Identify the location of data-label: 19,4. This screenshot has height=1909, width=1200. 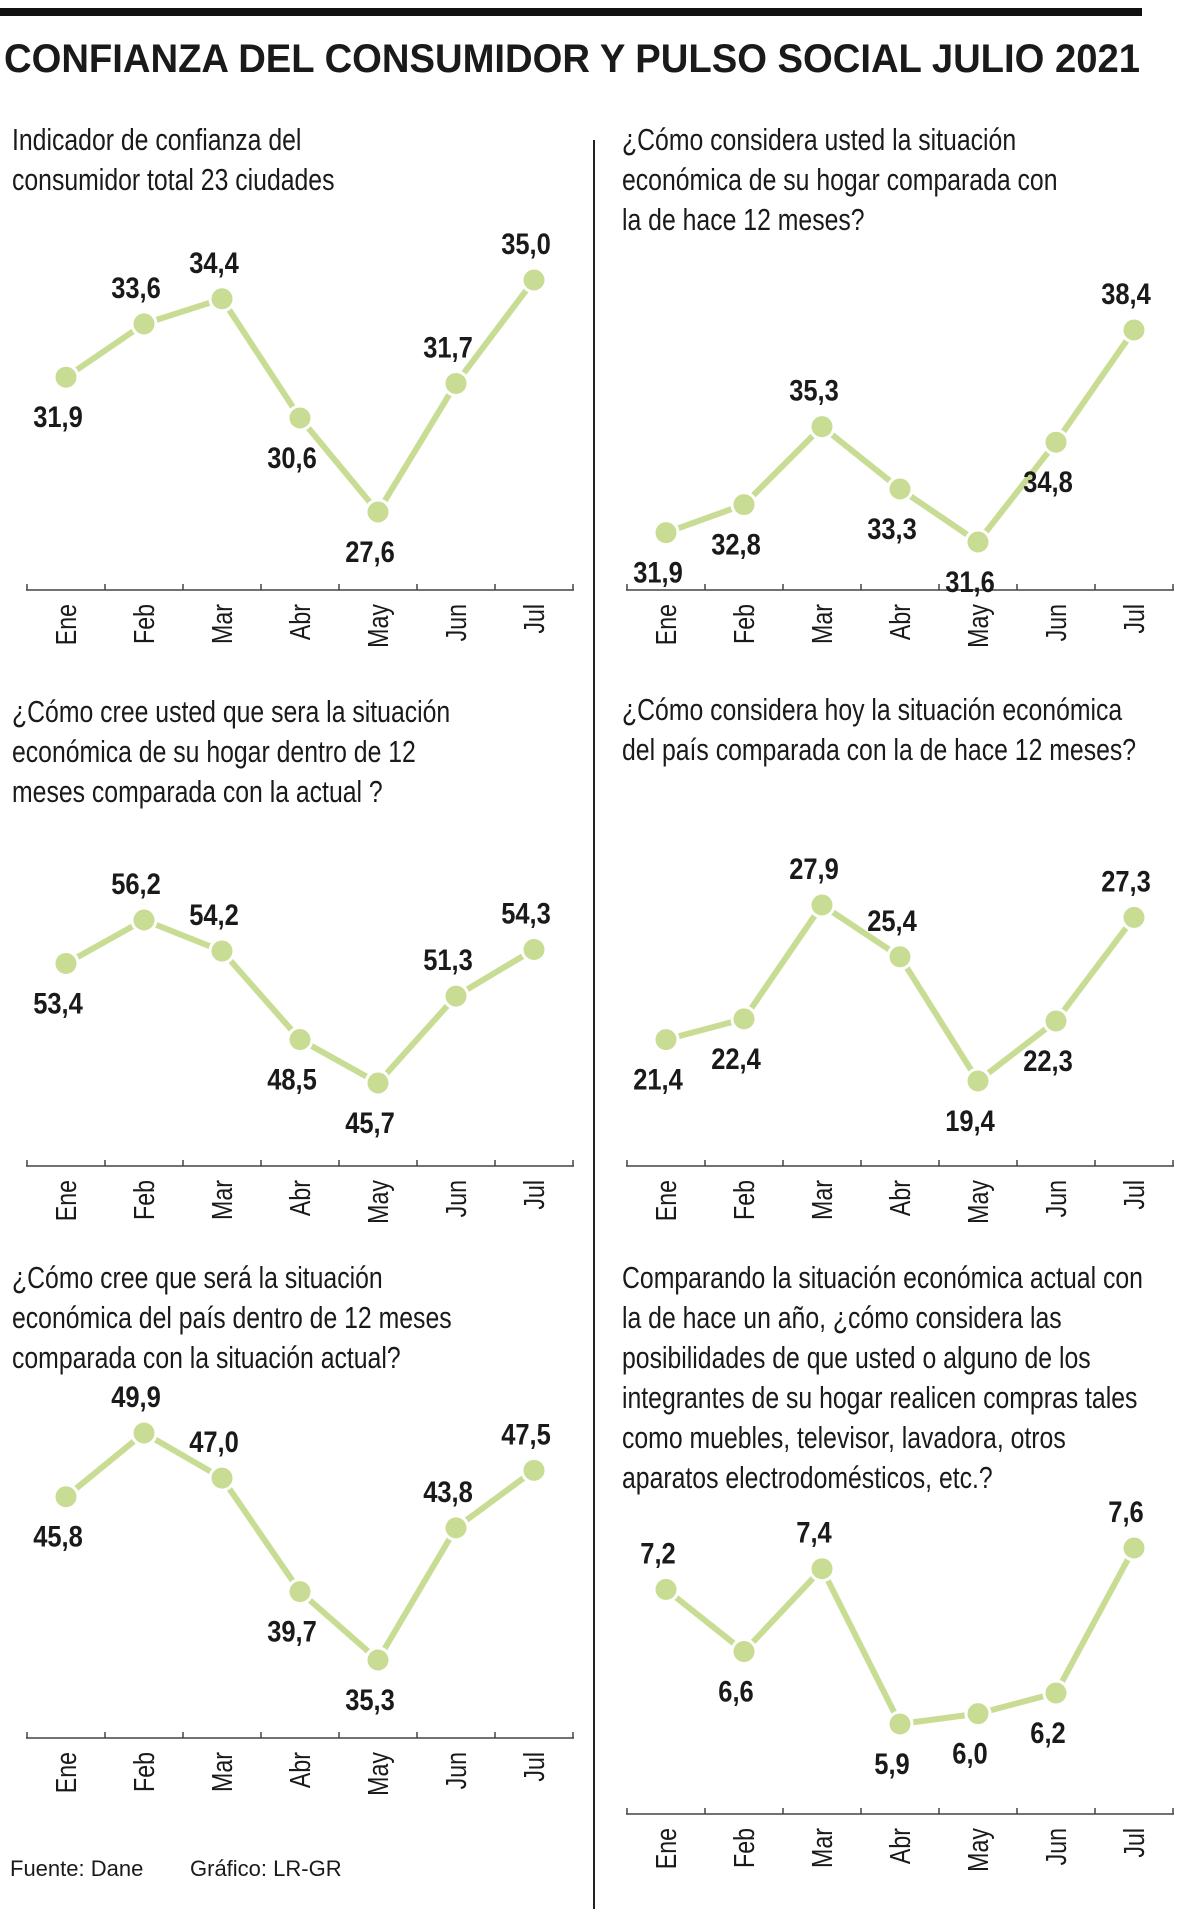
(970, 1120).